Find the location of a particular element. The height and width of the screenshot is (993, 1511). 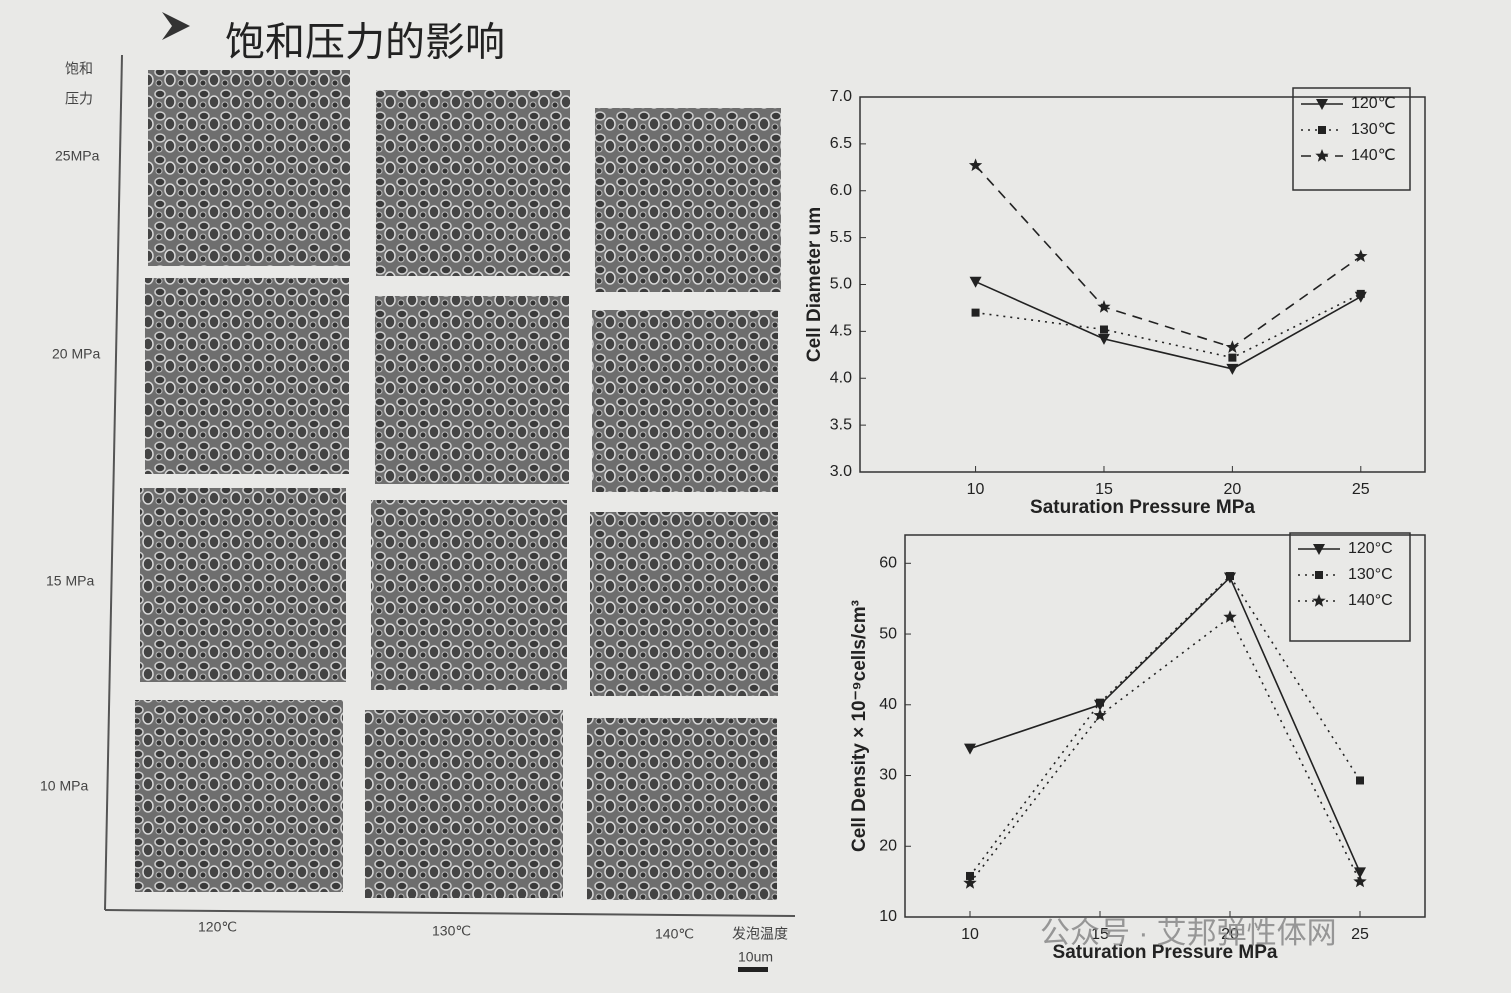

legend-label: 120℃ is located at coordinates (1373, 103).